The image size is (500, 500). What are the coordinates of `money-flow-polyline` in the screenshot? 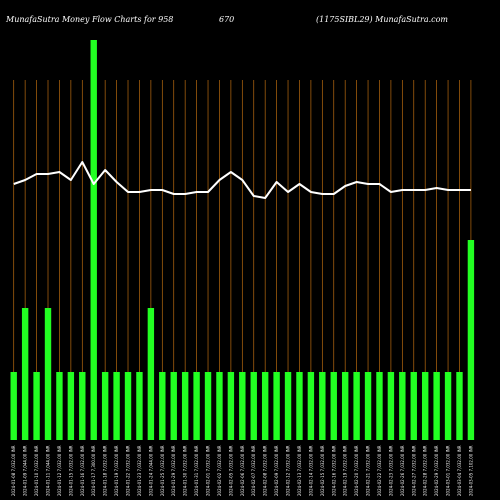 It's located at (242, 180).